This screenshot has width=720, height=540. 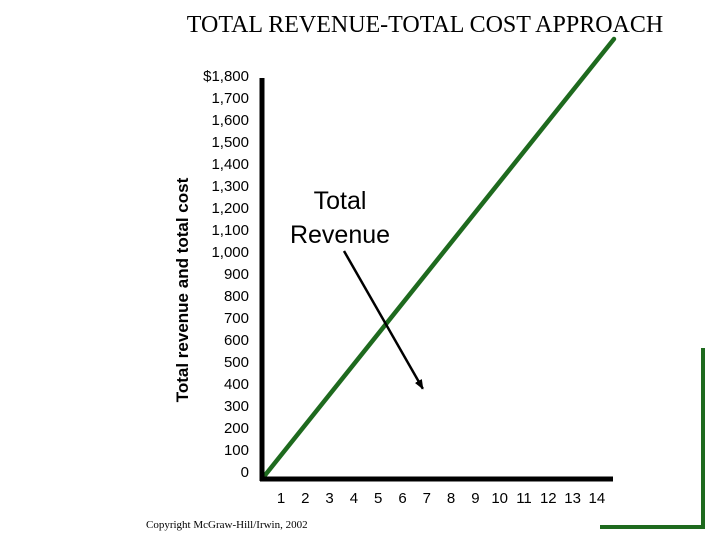 I want to click on y-tick-label: 1,000, so click(x=230, y=252).